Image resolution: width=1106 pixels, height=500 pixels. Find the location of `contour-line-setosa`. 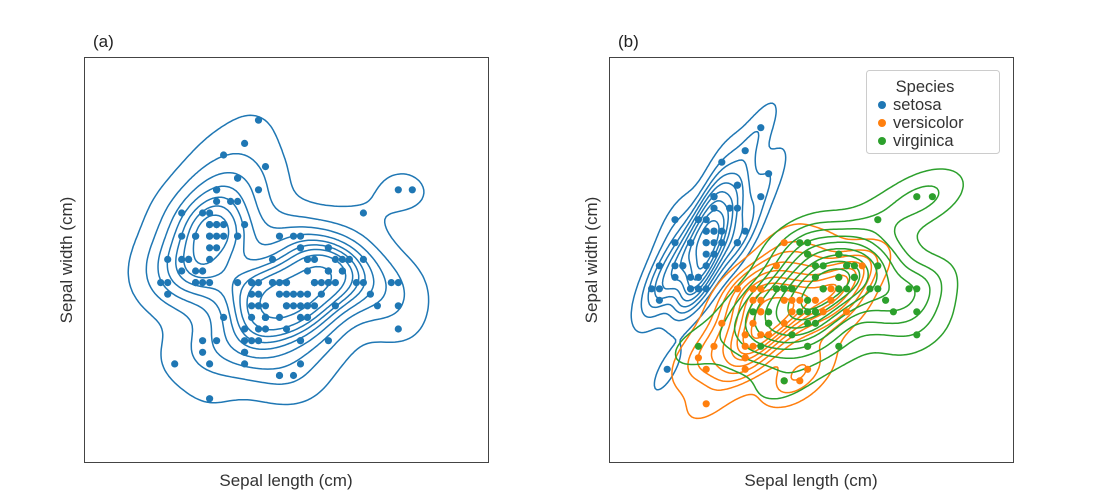

contour-line-setosa is located at coordinates (708, 246).